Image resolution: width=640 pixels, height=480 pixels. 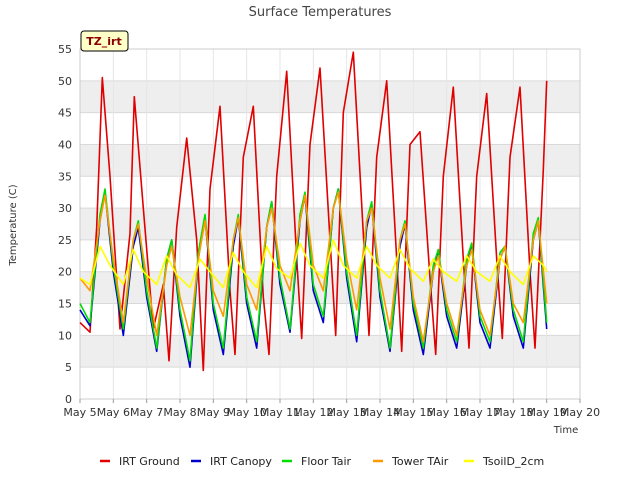 What do you see at coordinates (247, 412) in the screenshot?
I see `x-tick-label: May 10` at bounding box center [247, 412].